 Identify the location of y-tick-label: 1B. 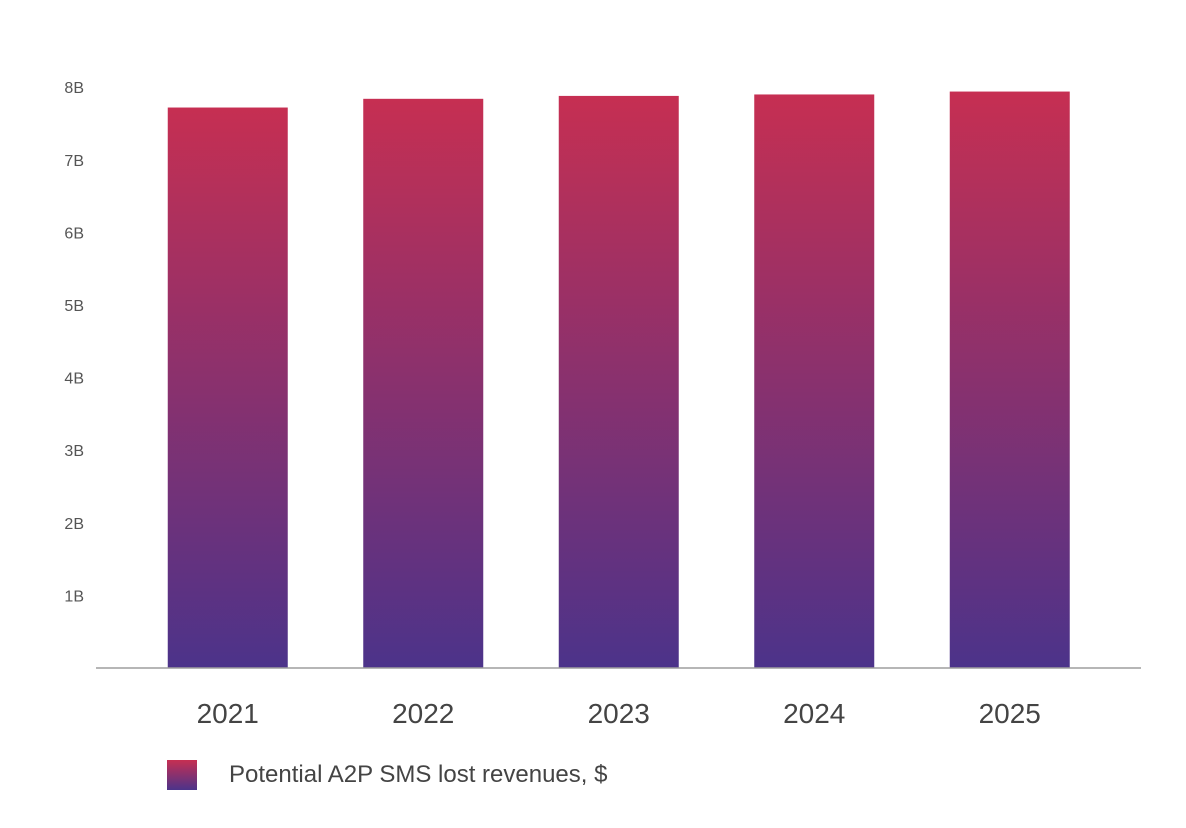
(74, 596).